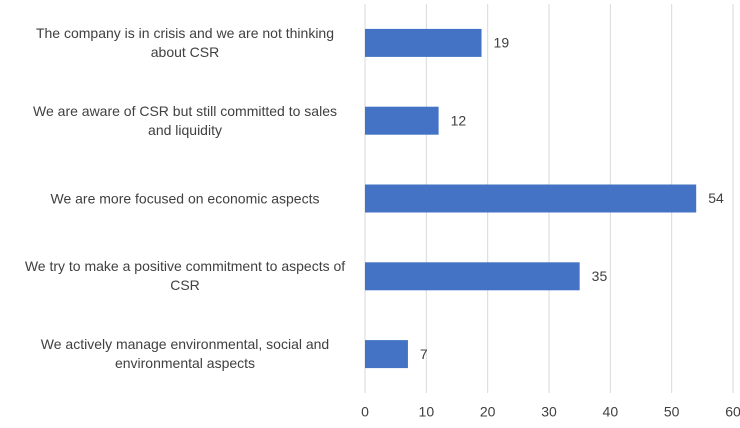 This screenshot has height=428, width=740. I want to click on value-label: 54, so click(716, 198).